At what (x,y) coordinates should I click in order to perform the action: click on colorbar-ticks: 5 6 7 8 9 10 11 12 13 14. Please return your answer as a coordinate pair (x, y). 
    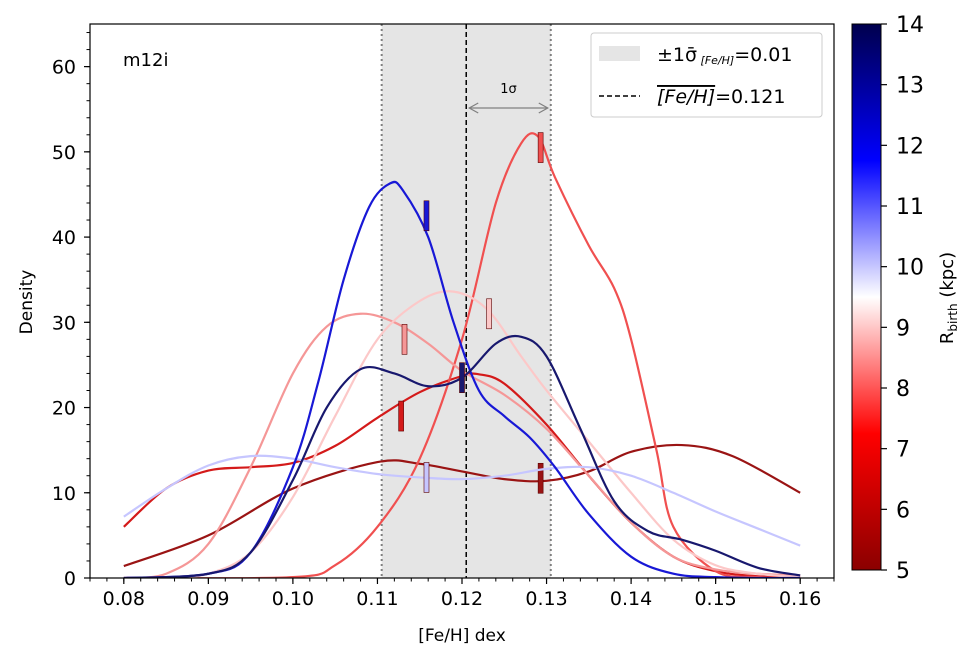
    Looking at the image, I should click on (902, 298).